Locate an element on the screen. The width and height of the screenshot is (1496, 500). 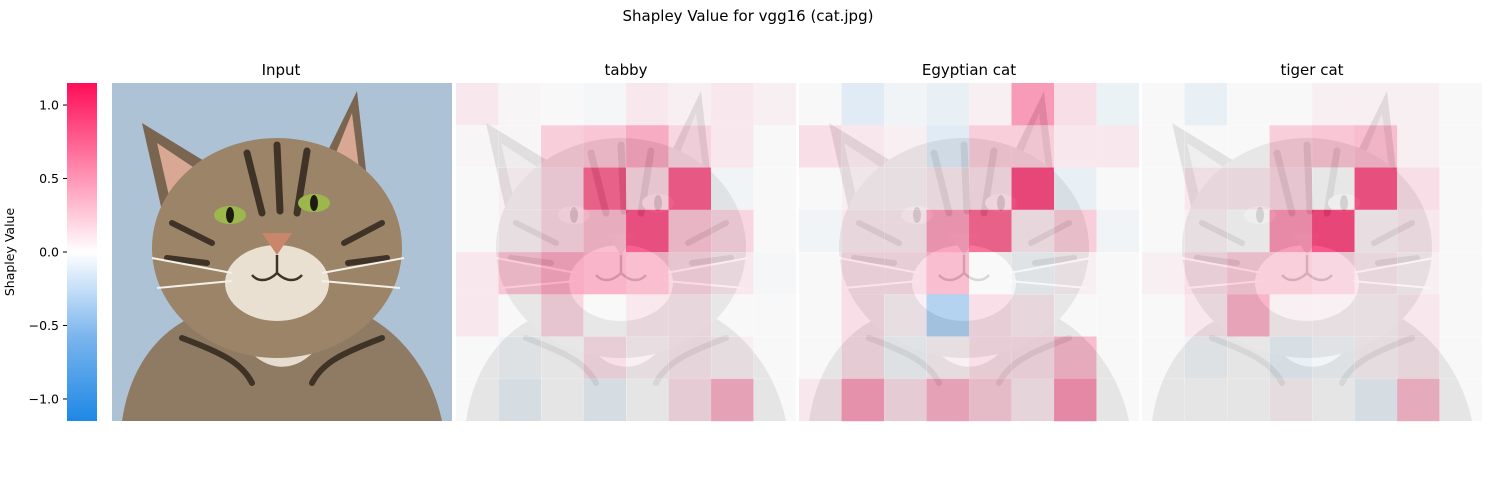
heatmap-title: Egyptian cat is located at coordinates (969, 70).